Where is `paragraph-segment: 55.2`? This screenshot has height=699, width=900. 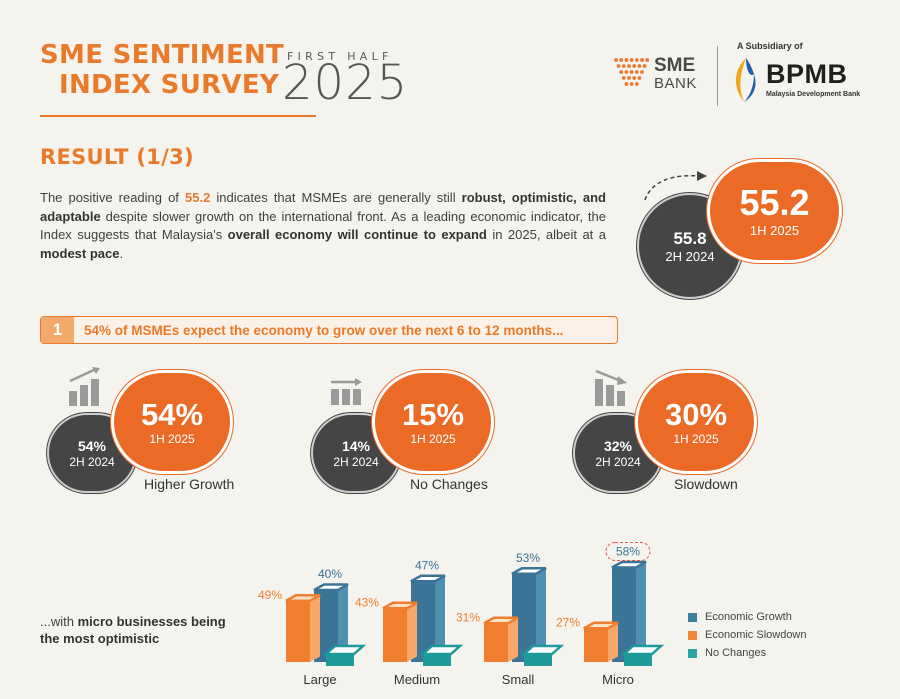
paragraph-segment: 55.2 is located at coordinates (198, 197).